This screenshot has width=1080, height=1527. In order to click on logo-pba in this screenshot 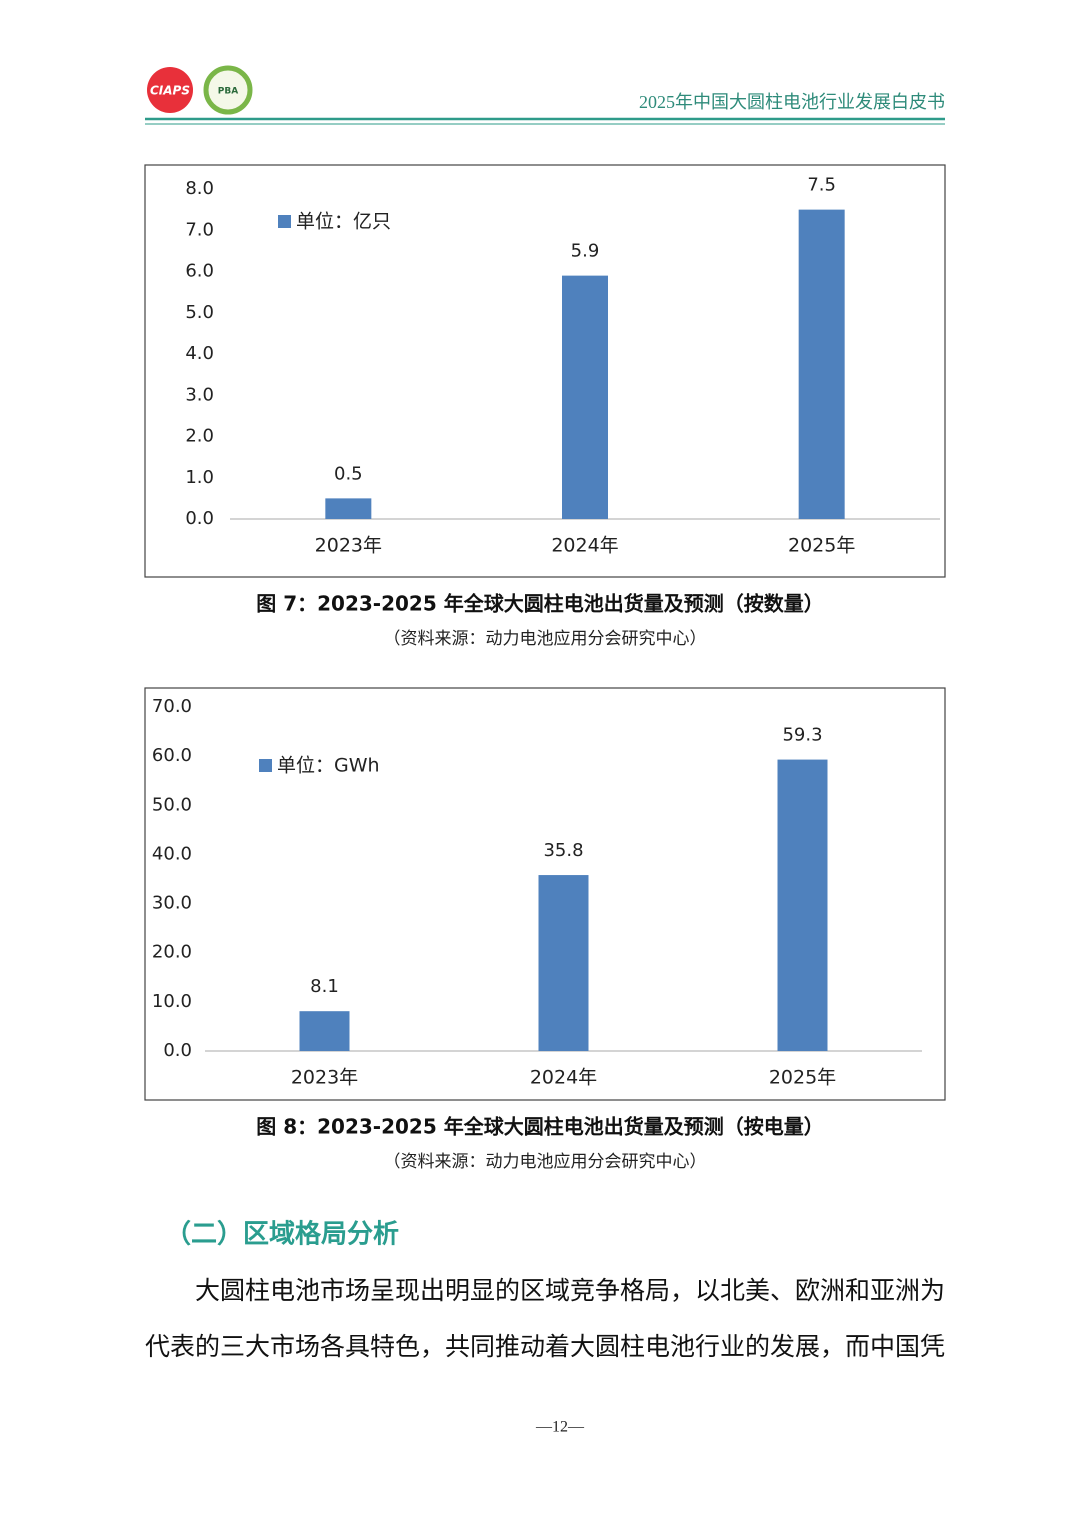, I will do `click(228, 90)`.